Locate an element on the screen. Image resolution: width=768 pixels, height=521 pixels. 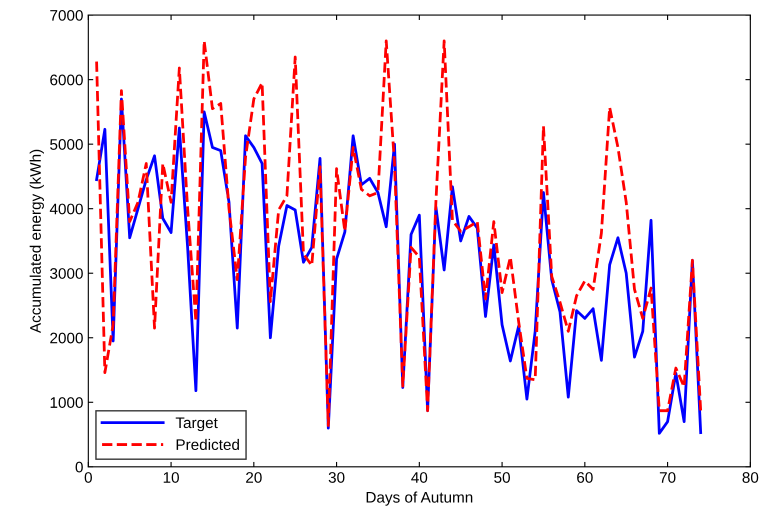
y-tick-label: 4000 is located at coordinates (66, 209).